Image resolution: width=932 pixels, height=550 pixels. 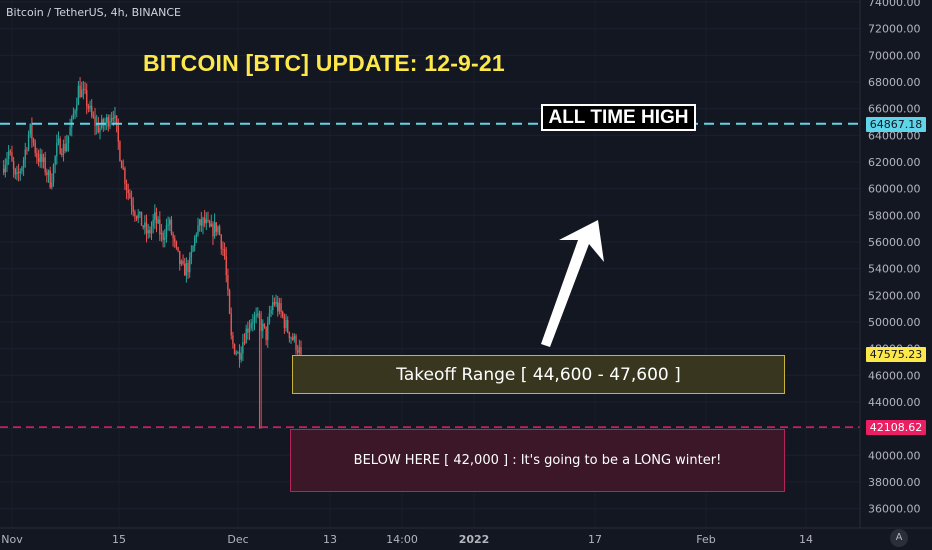 What do you see at coordinates (894, 55) in the screenshot?
I see `y-tick-label: 70000.00` at bounding box center [894, 55].